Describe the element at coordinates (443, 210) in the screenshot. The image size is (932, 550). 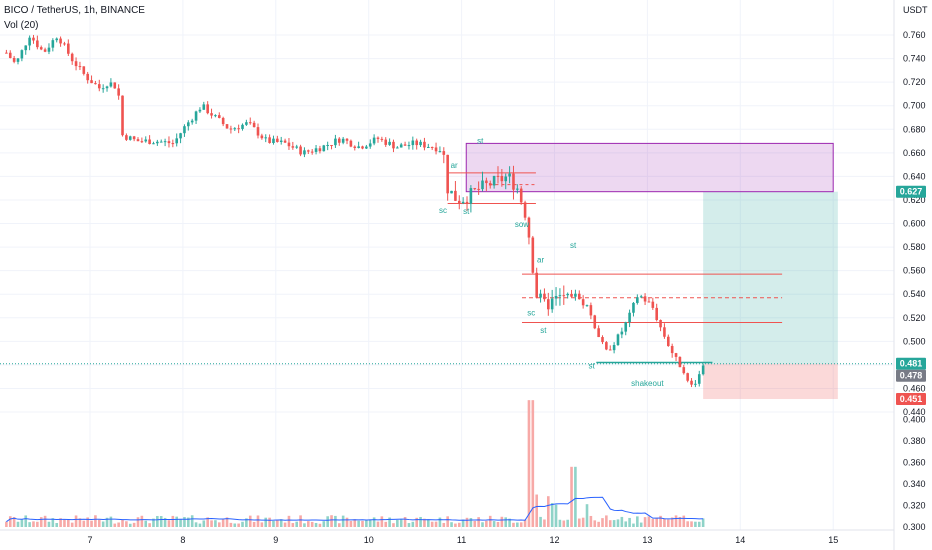
I see `wyckoff-annotation: sc` at that location.